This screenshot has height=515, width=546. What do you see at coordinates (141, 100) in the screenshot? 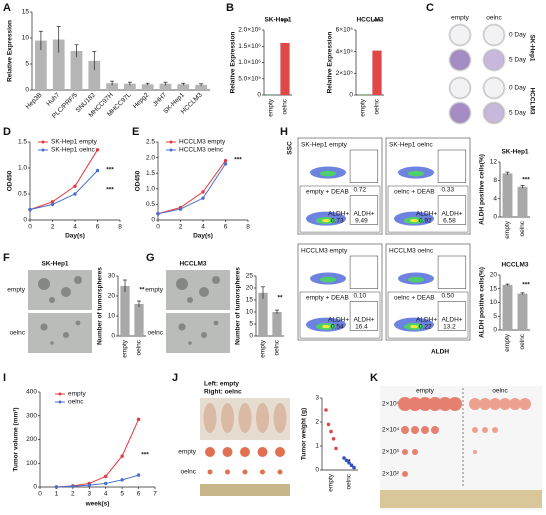
I see `x-tick-label: Hepg2` at bounding box center [141, 100].